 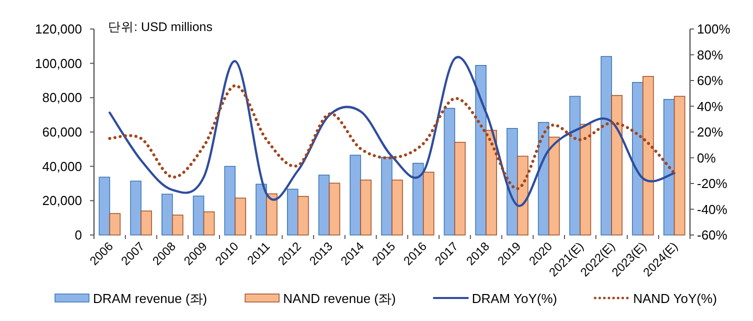 What do you see at coordinates (712, 235) in the screenshot?
I see `y2-tick-label: -60%` at bounding box center [712, 235].